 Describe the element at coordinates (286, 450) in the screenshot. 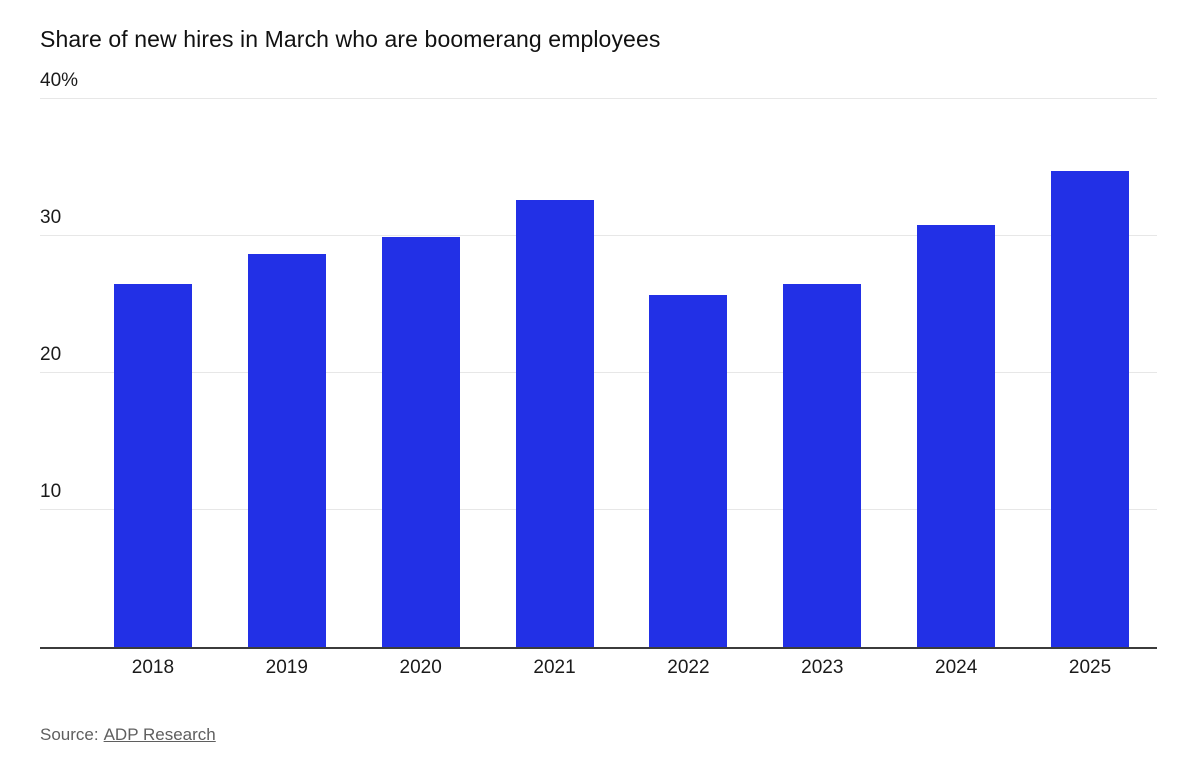

I see `bar-2019` at that location.